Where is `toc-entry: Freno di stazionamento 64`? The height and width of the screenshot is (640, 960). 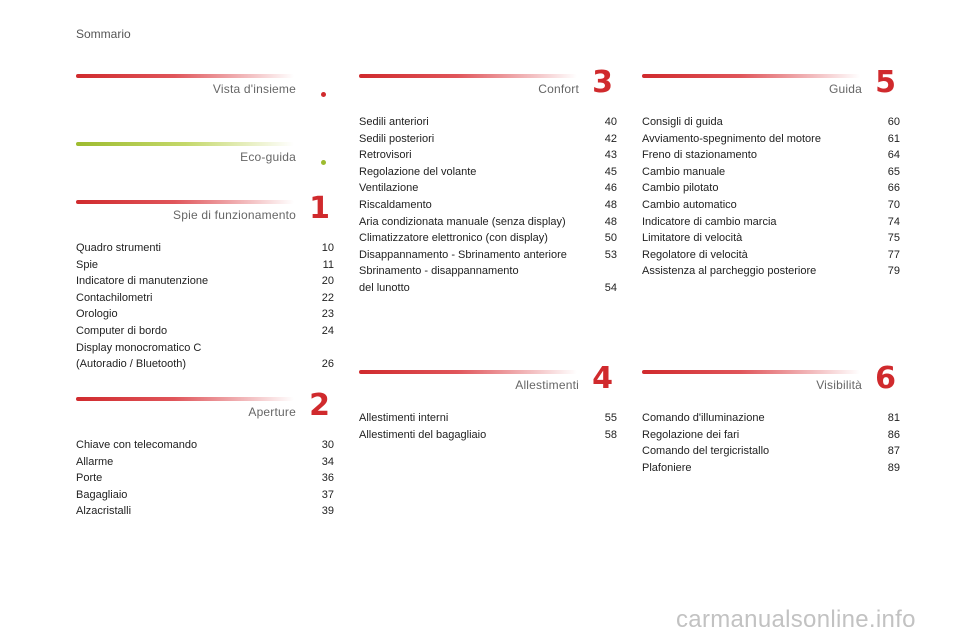 toc-entry: Freno di stazionamento 64 is located at coordinates (771, 155).